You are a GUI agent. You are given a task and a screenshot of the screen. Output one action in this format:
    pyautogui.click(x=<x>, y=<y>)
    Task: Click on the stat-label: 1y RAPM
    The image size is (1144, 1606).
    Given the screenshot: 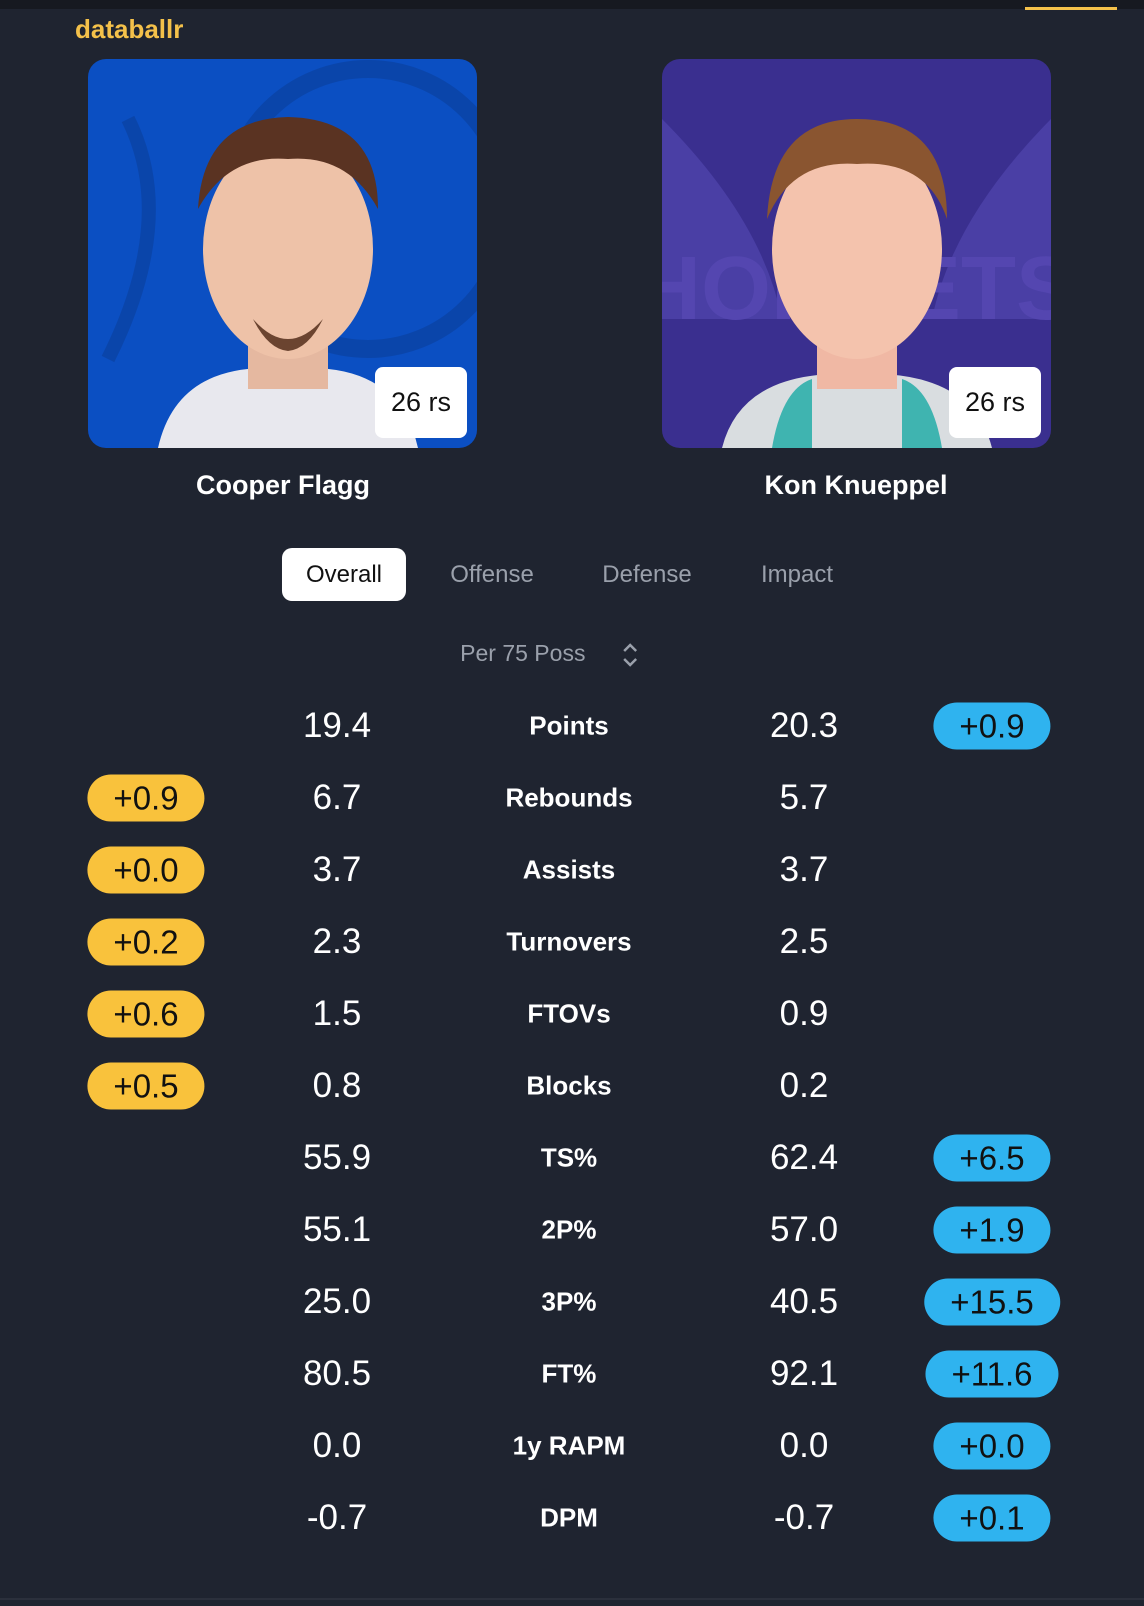 What is the action you would take?
    pyautogui.click(x=569, y=1445)
    